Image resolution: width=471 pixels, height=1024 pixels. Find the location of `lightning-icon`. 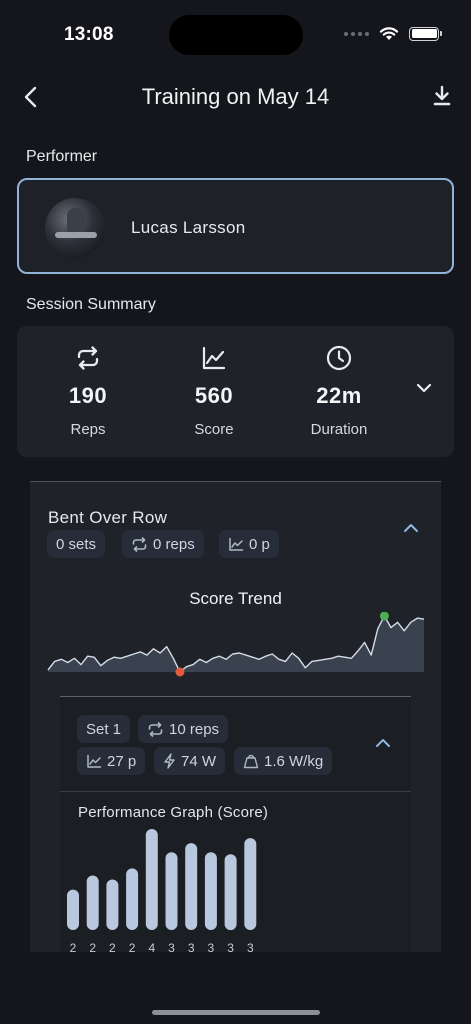

lightning-icon is located at coordinates (169, 761).